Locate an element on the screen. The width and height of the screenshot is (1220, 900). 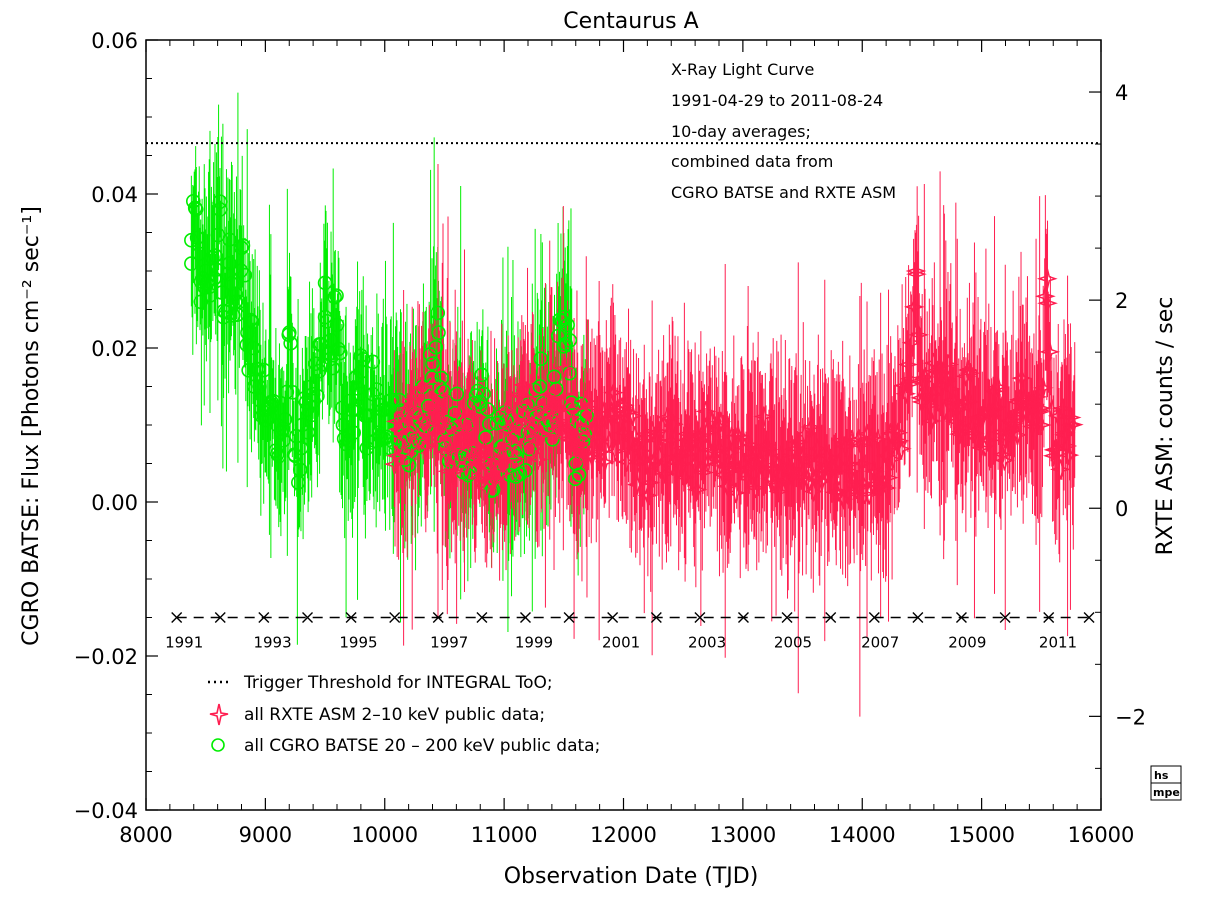
y-left-tick-label: −0.04 is located at coordinates (106, 811).